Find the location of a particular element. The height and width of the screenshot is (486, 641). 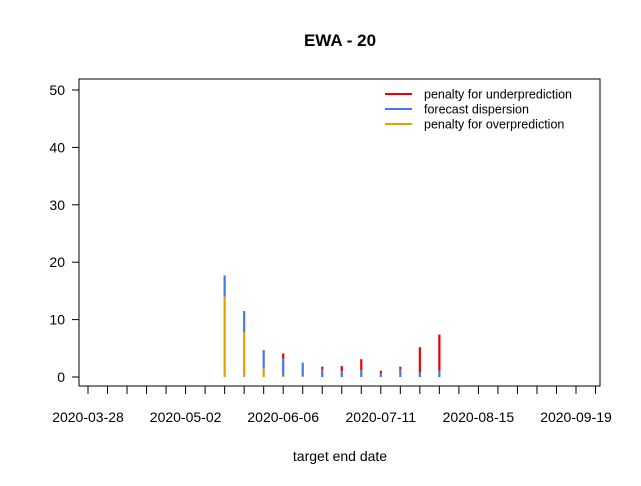

x-tick-label-2020-08-15: 2020-08-15 is located at coordinates (479, 417).